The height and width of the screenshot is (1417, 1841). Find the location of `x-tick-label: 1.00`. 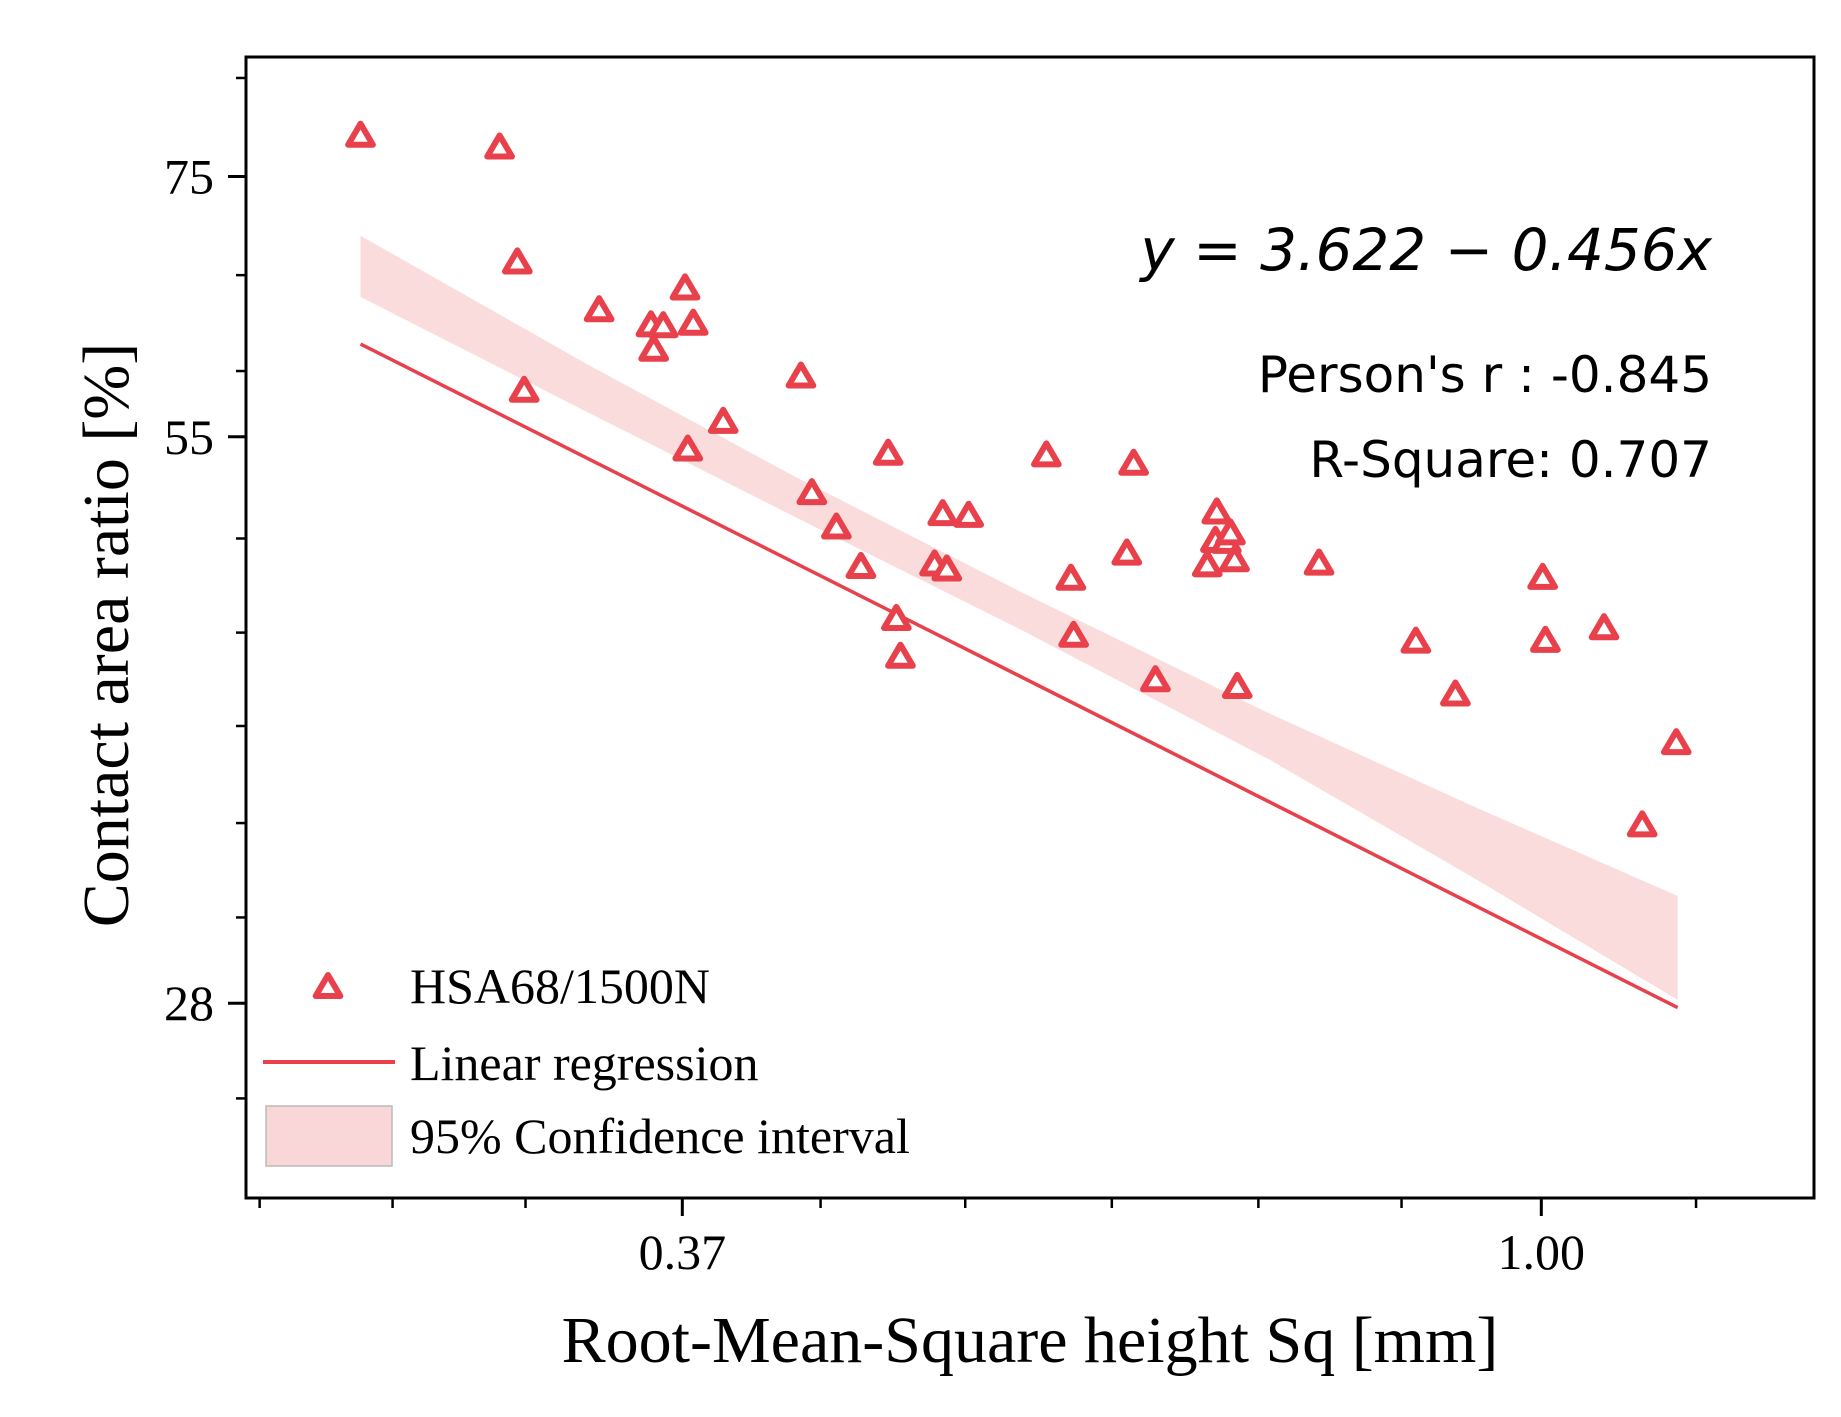

x-tick-label: 1.00 is located at coordinates (1542, 1252).